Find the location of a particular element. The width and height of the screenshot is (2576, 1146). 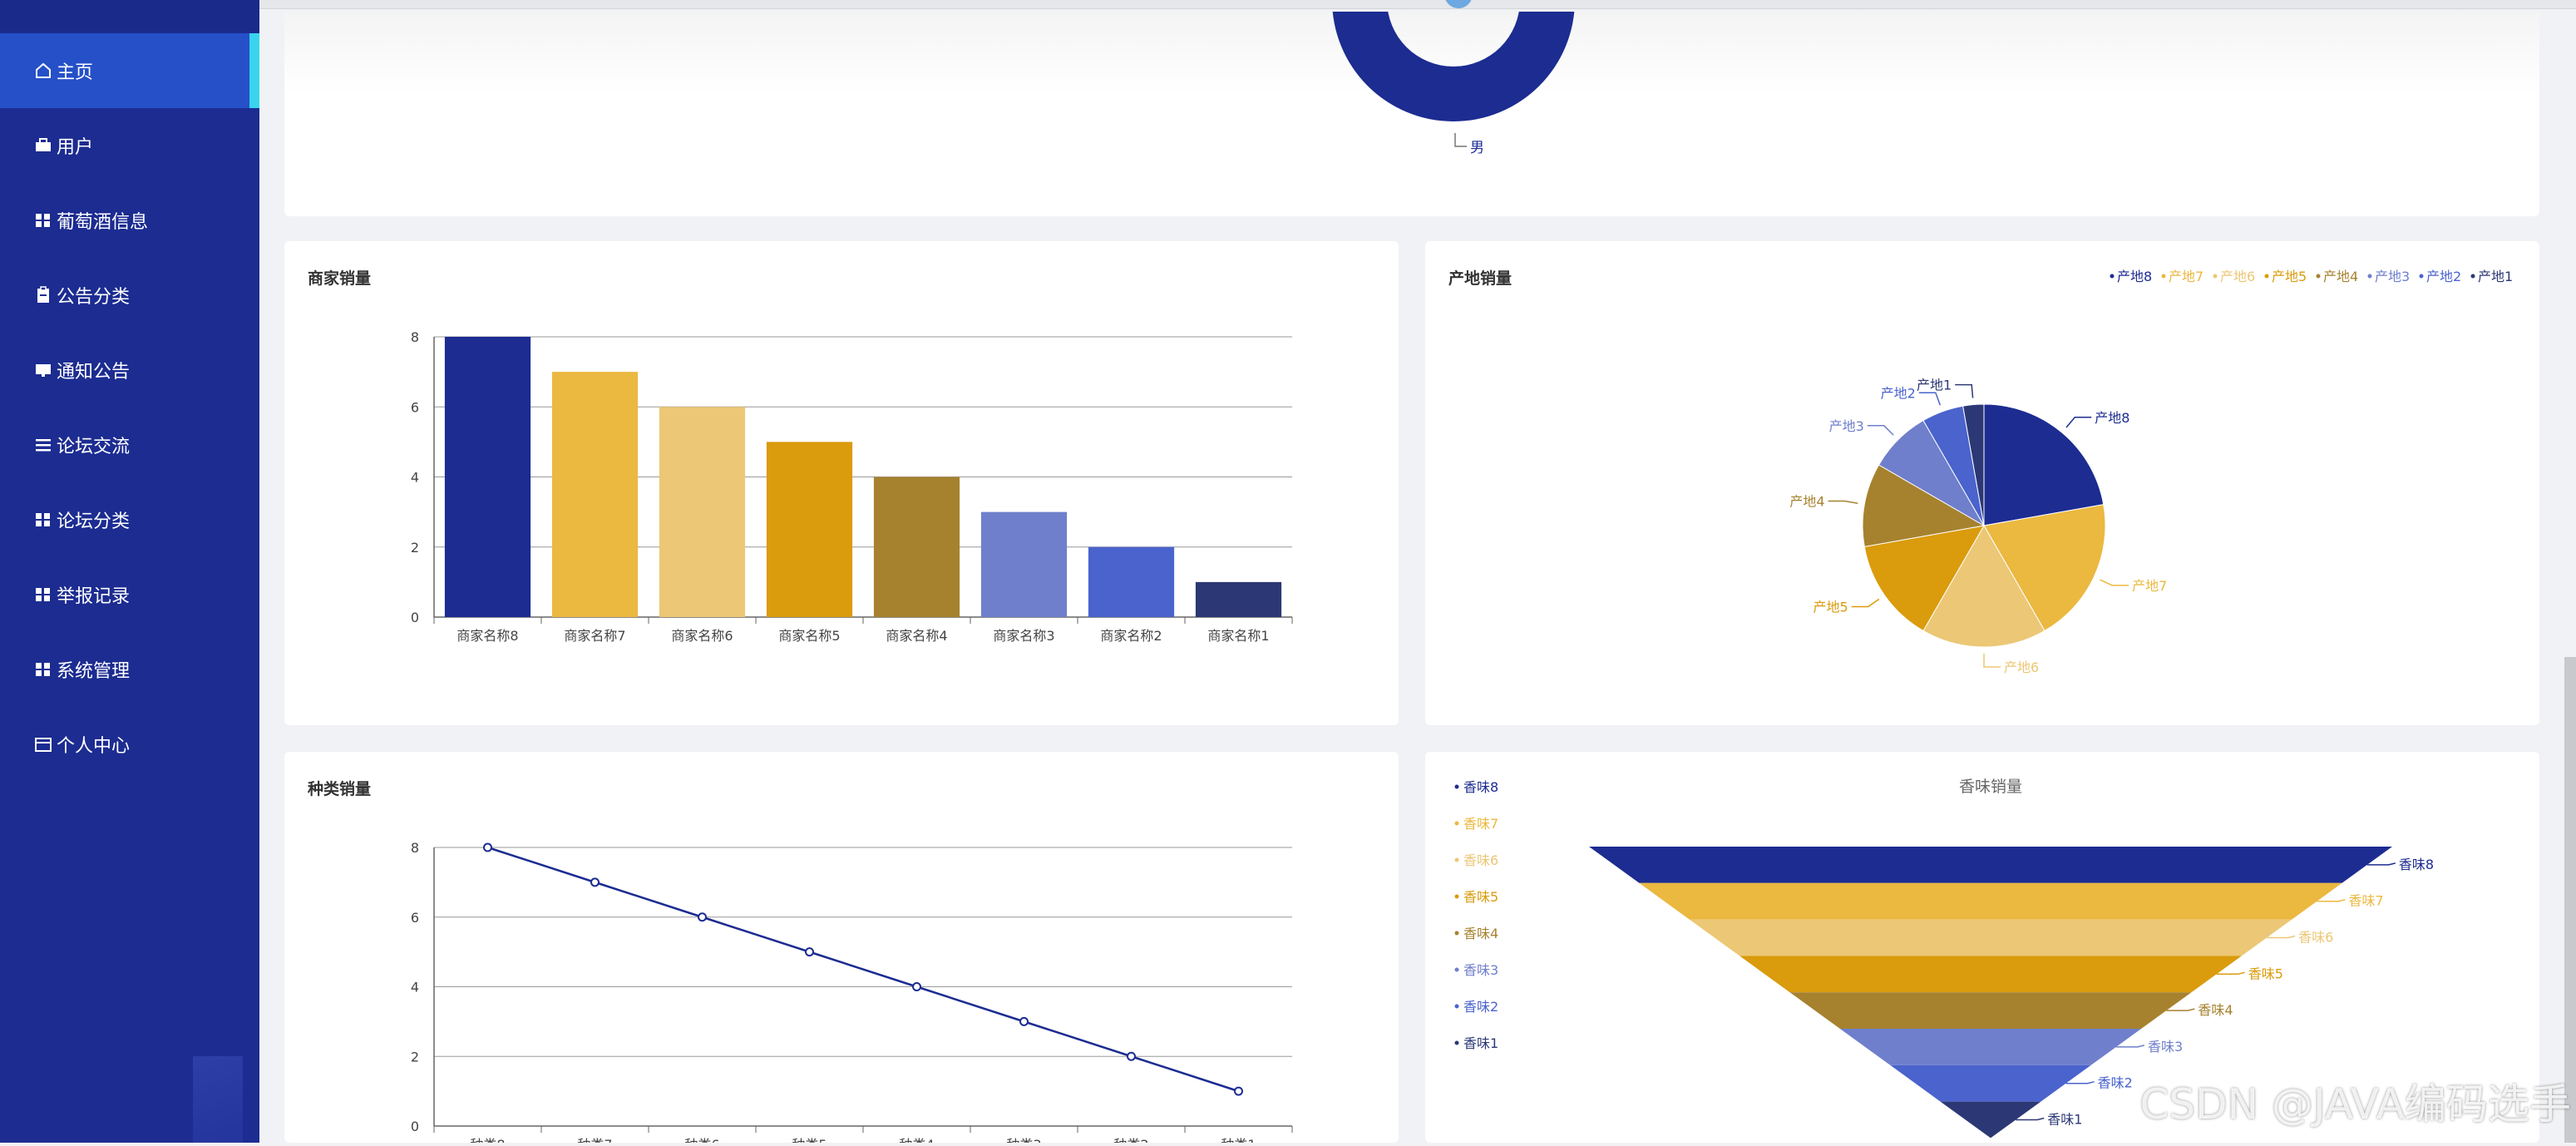

funnel-label: 香味4 is located at coordinates (2215, 1010).